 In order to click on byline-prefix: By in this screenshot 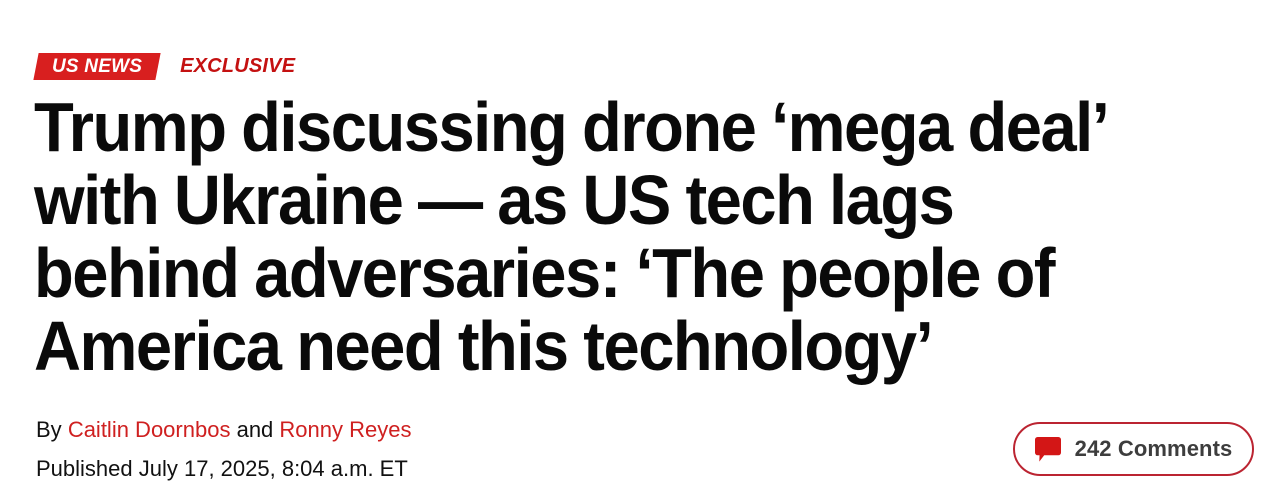, I will do `click(49, 429)`.